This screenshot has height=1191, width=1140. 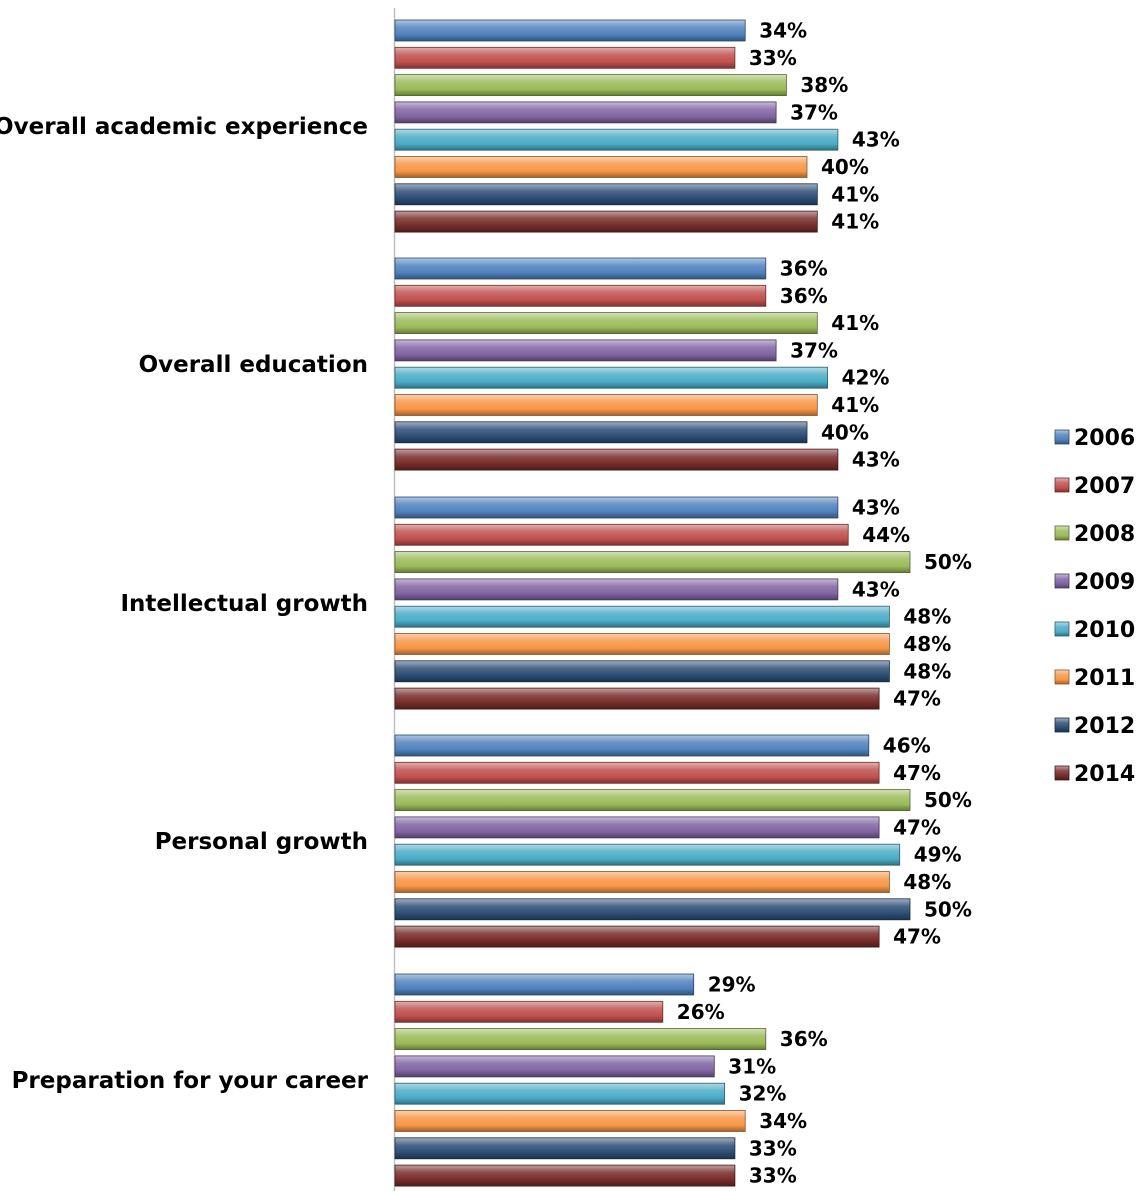 What do you see at coordinates (244, 604) in the screenshot?
I see `category-label-2: Intellectual growth` at bounding box center [244, 604].